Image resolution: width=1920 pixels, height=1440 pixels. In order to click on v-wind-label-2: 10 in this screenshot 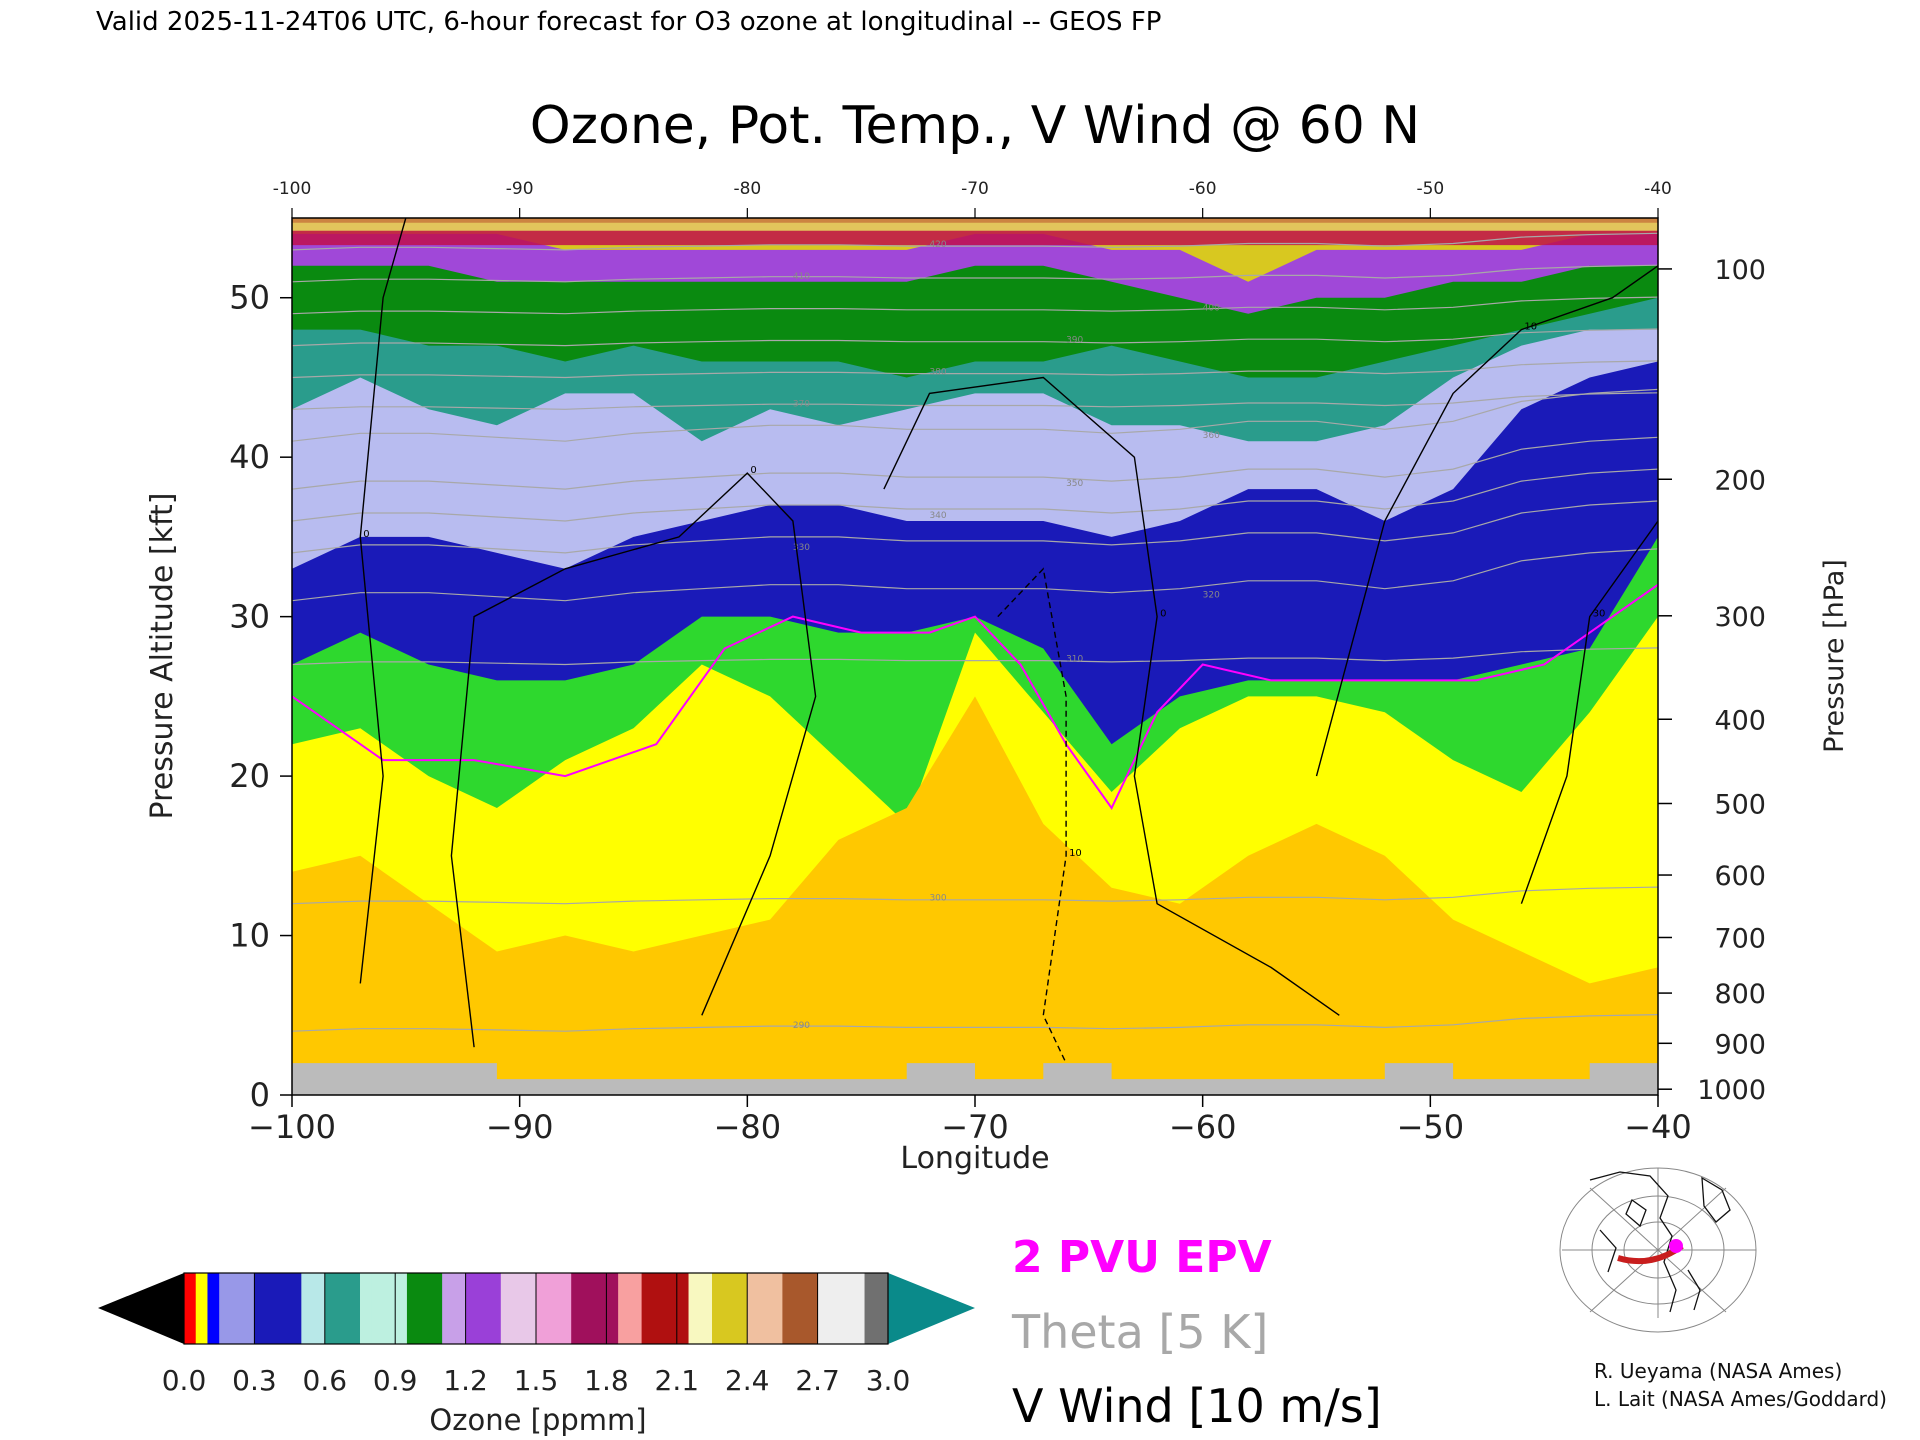, I will do `click(1075, 853)`.